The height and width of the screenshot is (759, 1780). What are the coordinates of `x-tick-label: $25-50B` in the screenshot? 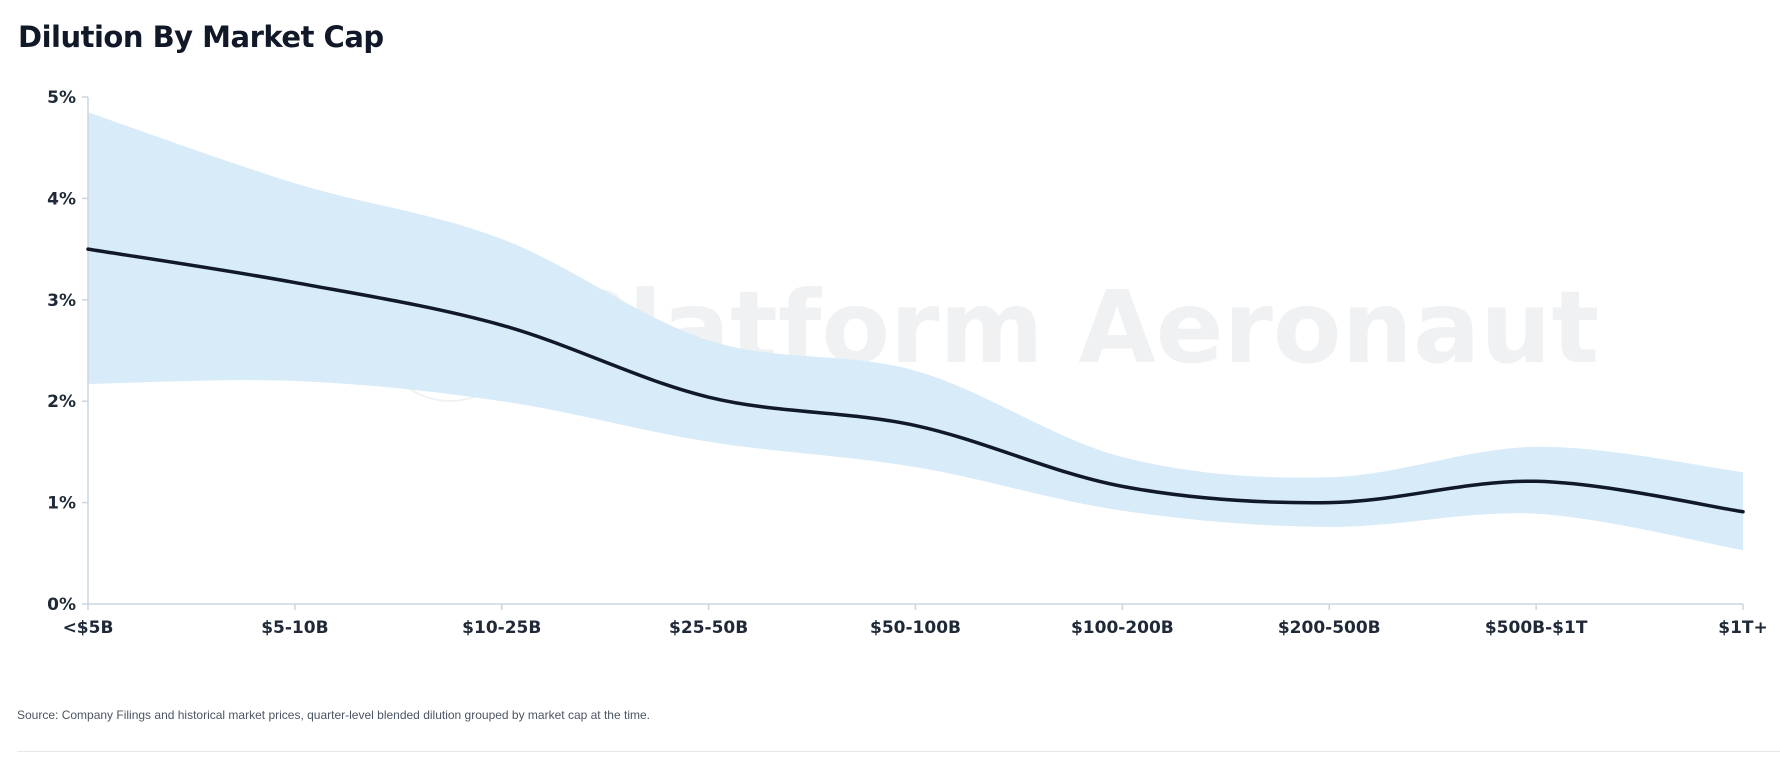 It's located at (708, 628).